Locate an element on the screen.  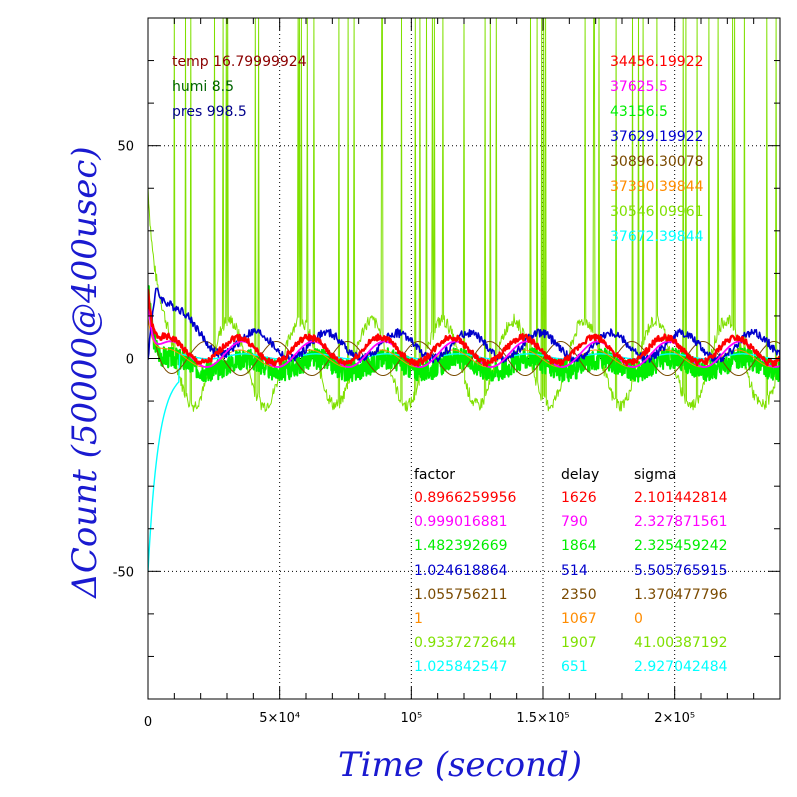
series-delay-1: 1626 is located at coordinates (579, 498).